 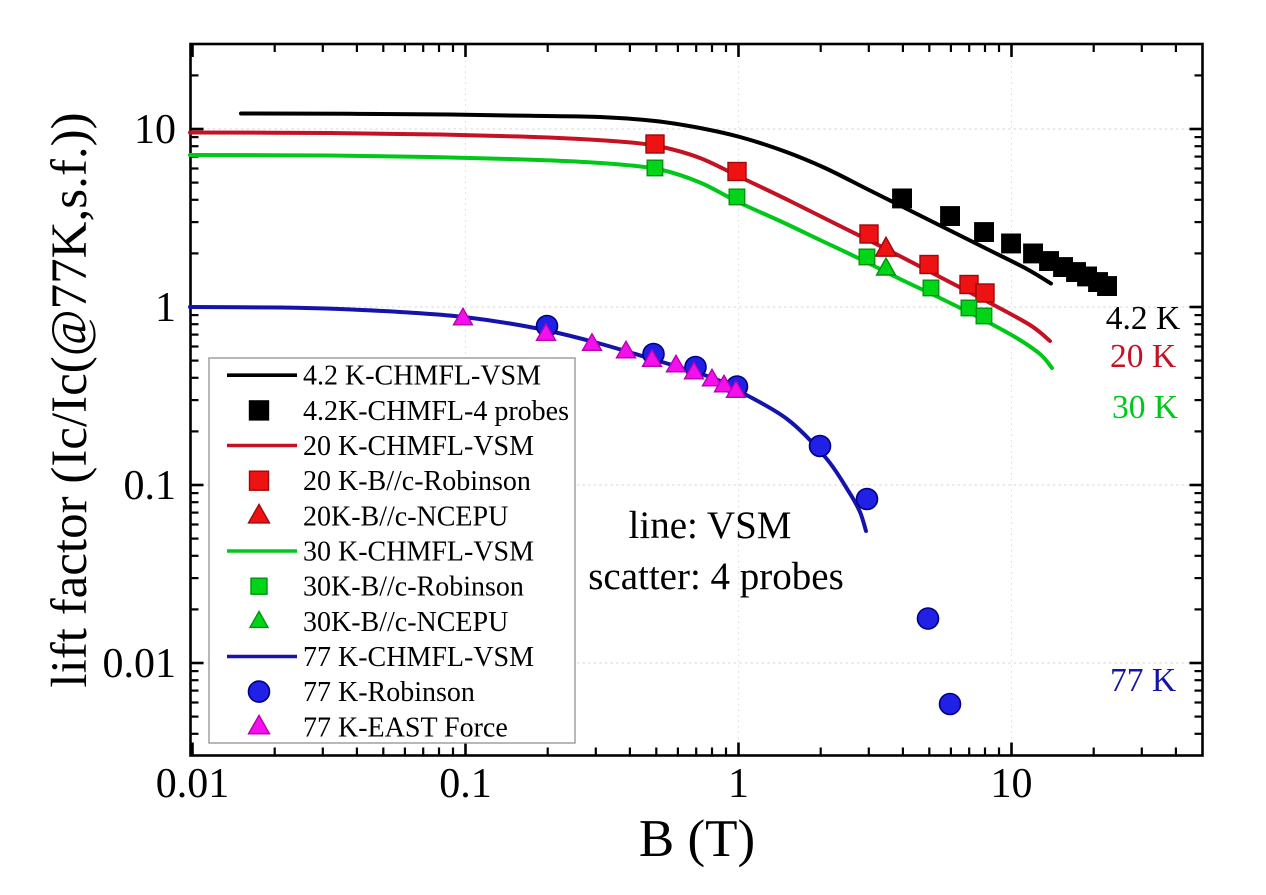 What do you see at coordinates (716, 576) in the screenshot?
I see `svg-text: scatter: 4 probes` at bounding box center [716, 576].